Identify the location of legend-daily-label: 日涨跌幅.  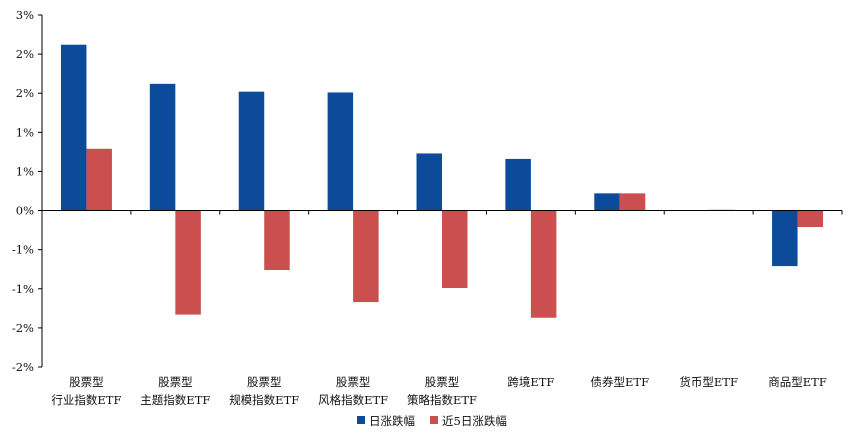
(392, 421).